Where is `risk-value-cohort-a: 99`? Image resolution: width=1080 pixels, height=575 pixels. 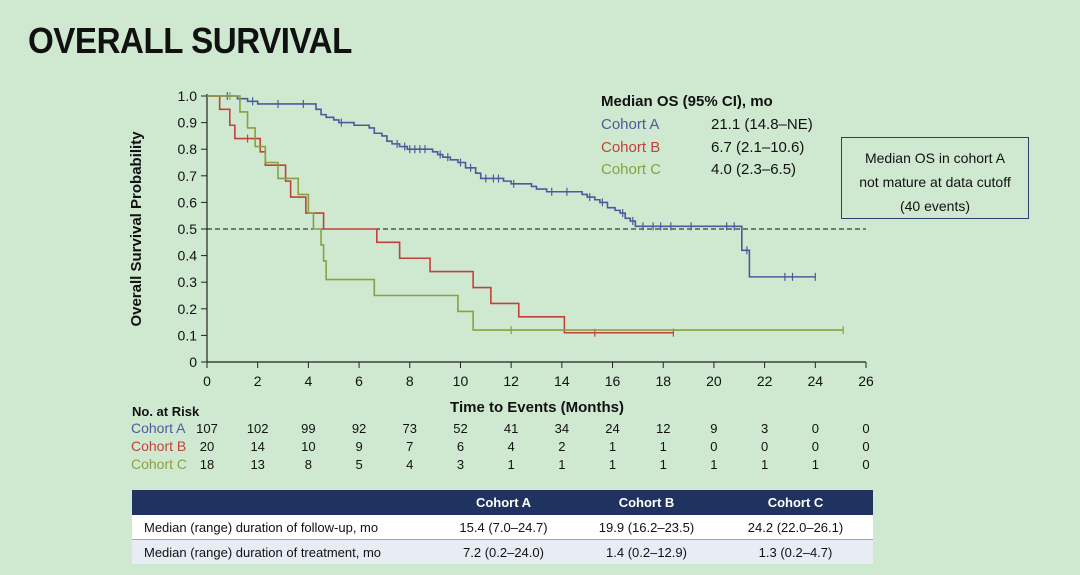 risk-value-cohort-a: 99 is located at coordinates (308, 428).